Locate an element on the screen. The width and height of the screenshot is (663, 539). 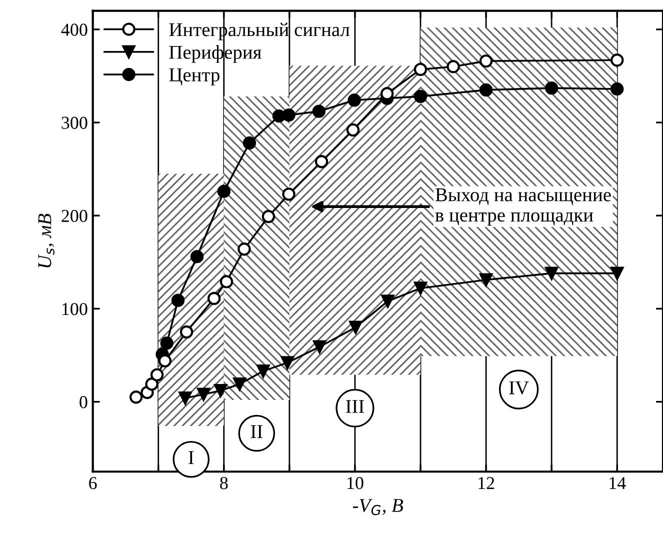
y-tick-label: 100 is located at coordinates (75, 309).